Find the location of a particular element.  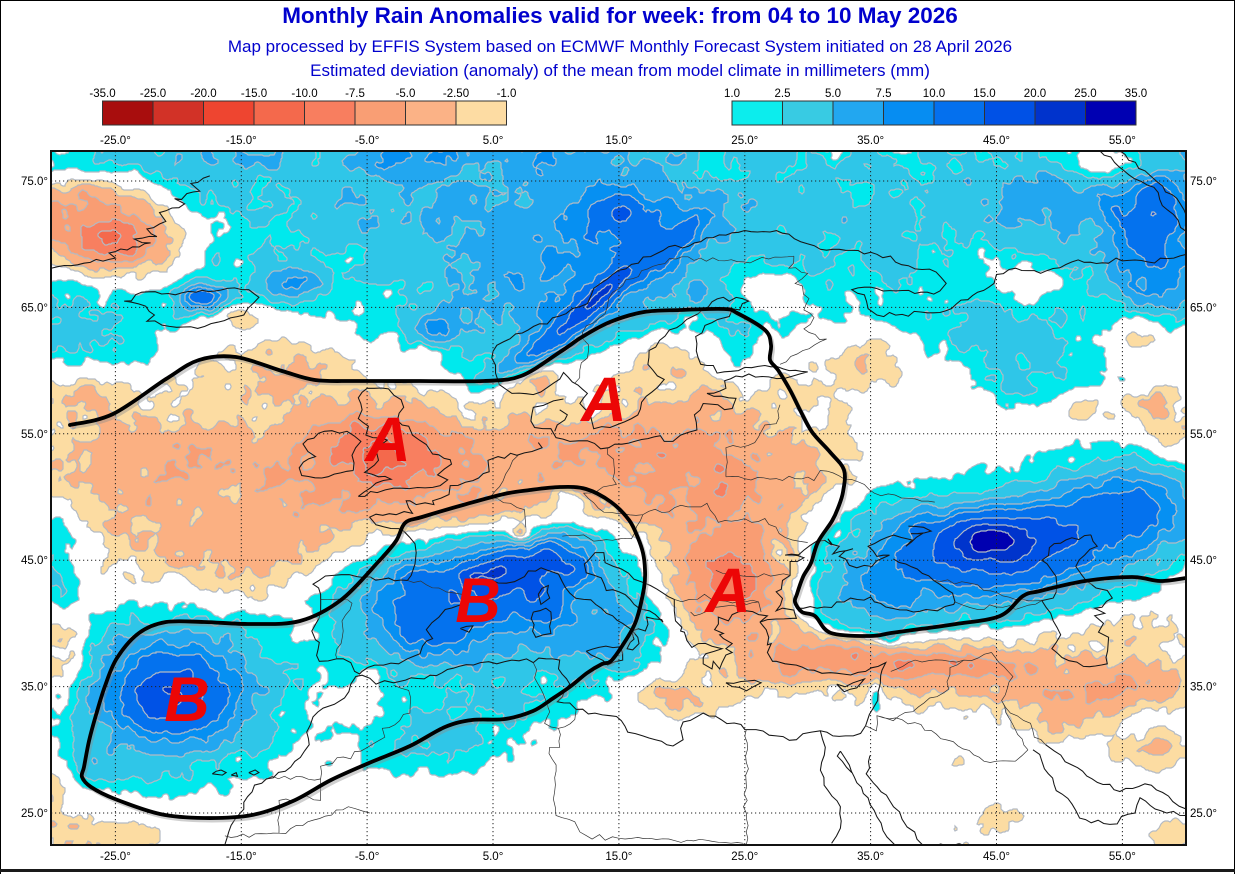

svg-text: -15.0 is located at coordinates (254, 94).